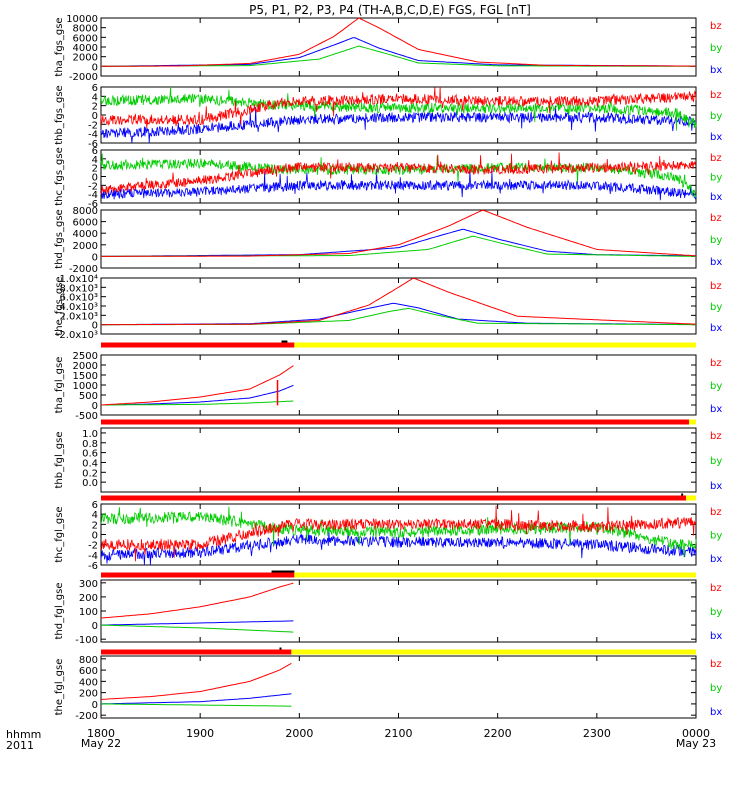 The image size is (750, 800). I want to click on y-tick-label: 4, so click(95, 515).